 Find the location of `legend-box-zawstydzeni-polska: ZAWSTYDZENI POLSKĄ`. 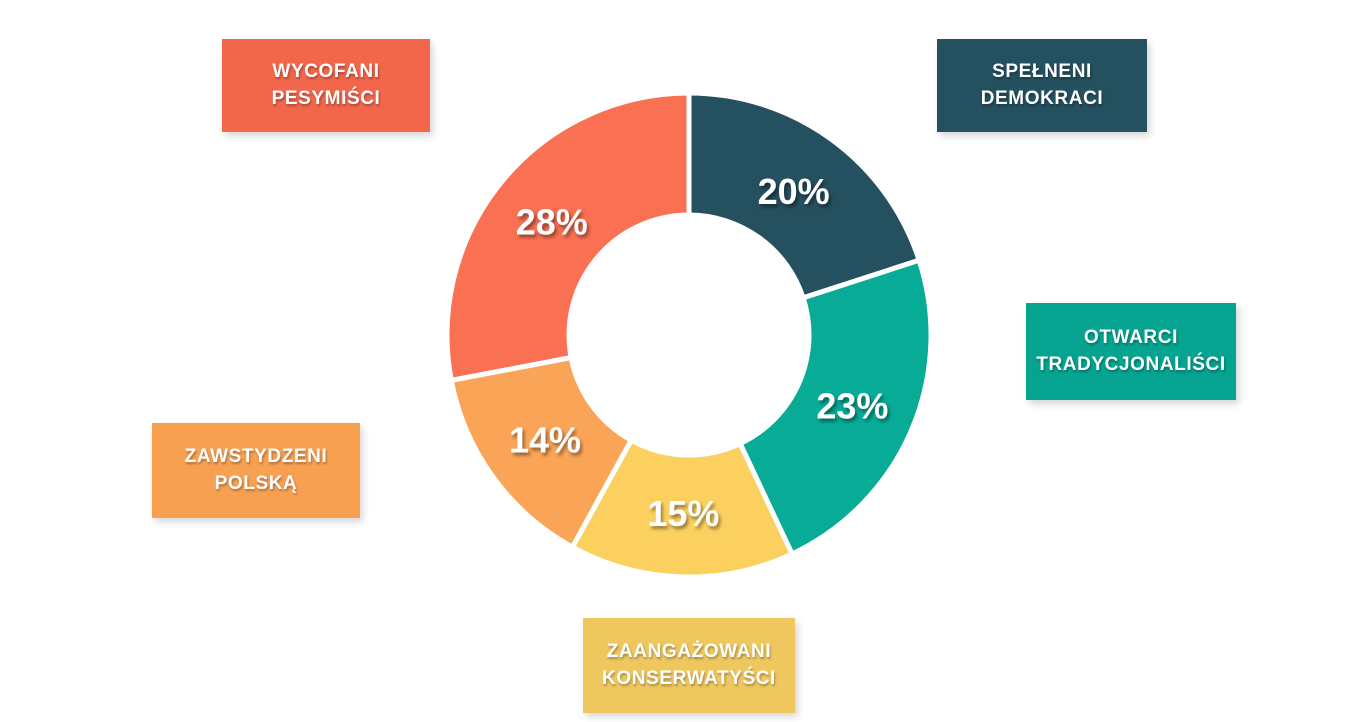

legend-box-zawstydzeni-polska: ZAWSTYDZENI POLSKĄ is located at coordinates (256, 470).